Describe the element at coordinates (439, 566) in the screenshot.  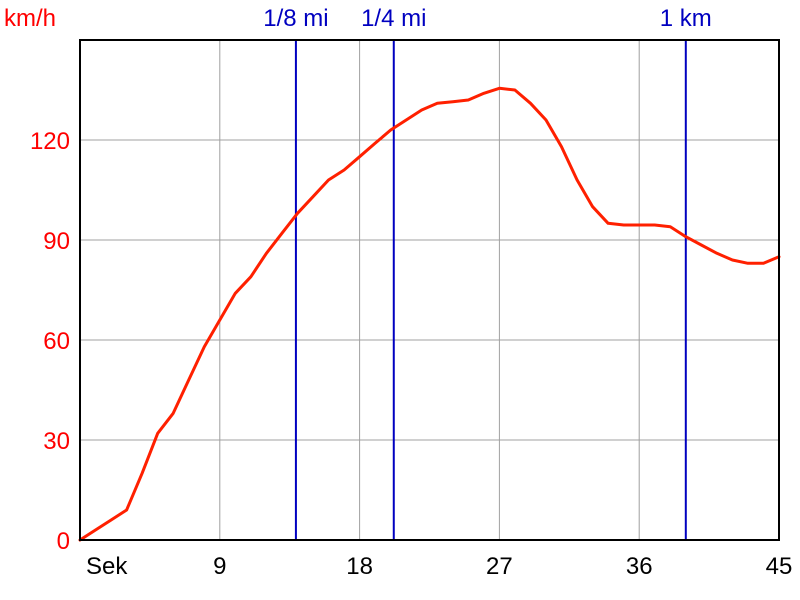
I see `x-tick-labels: Sek 9 18 27 36 45` at that location.